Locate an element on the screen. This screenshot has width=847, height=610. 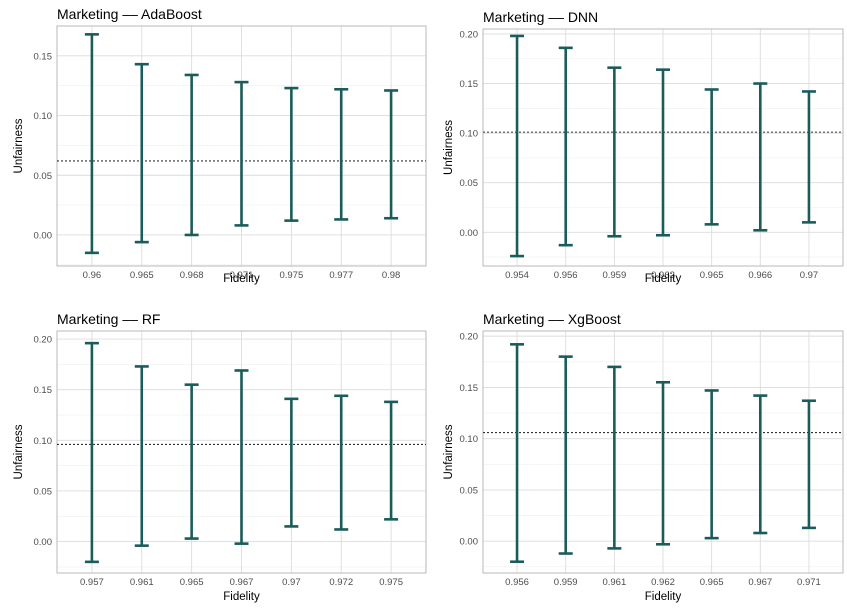
x-tick-label: 0.966 is located at coordinates (760, 275).